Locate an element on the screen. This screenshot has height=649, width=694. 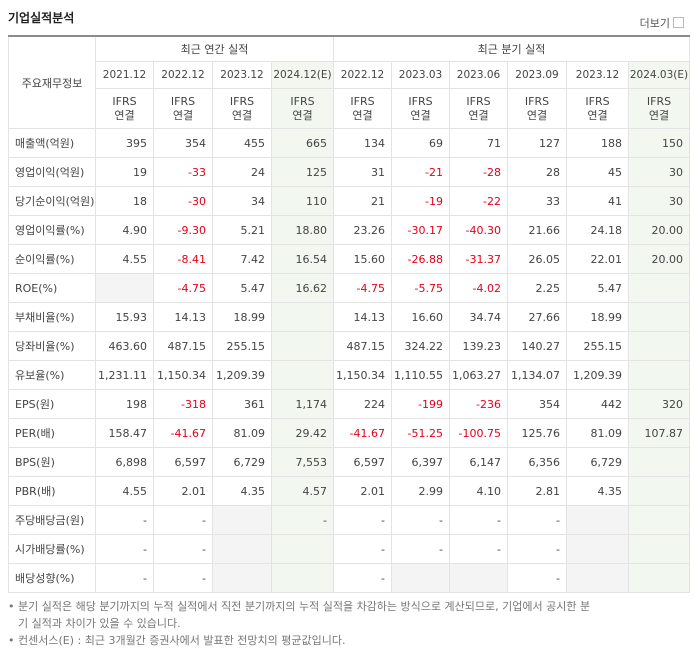
row-label: 당기순이익(억원) is located at coordinates (52, 201).